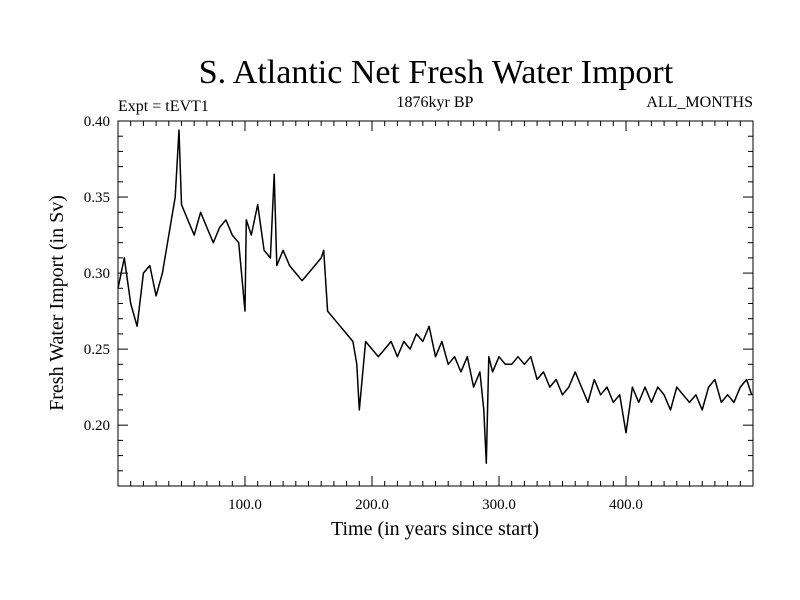  What do you see at coordinates (163, 106) in the screenshot?
I see `chart-subtitle-left: Expt = tEVT1` at bounding box center [163, 106].